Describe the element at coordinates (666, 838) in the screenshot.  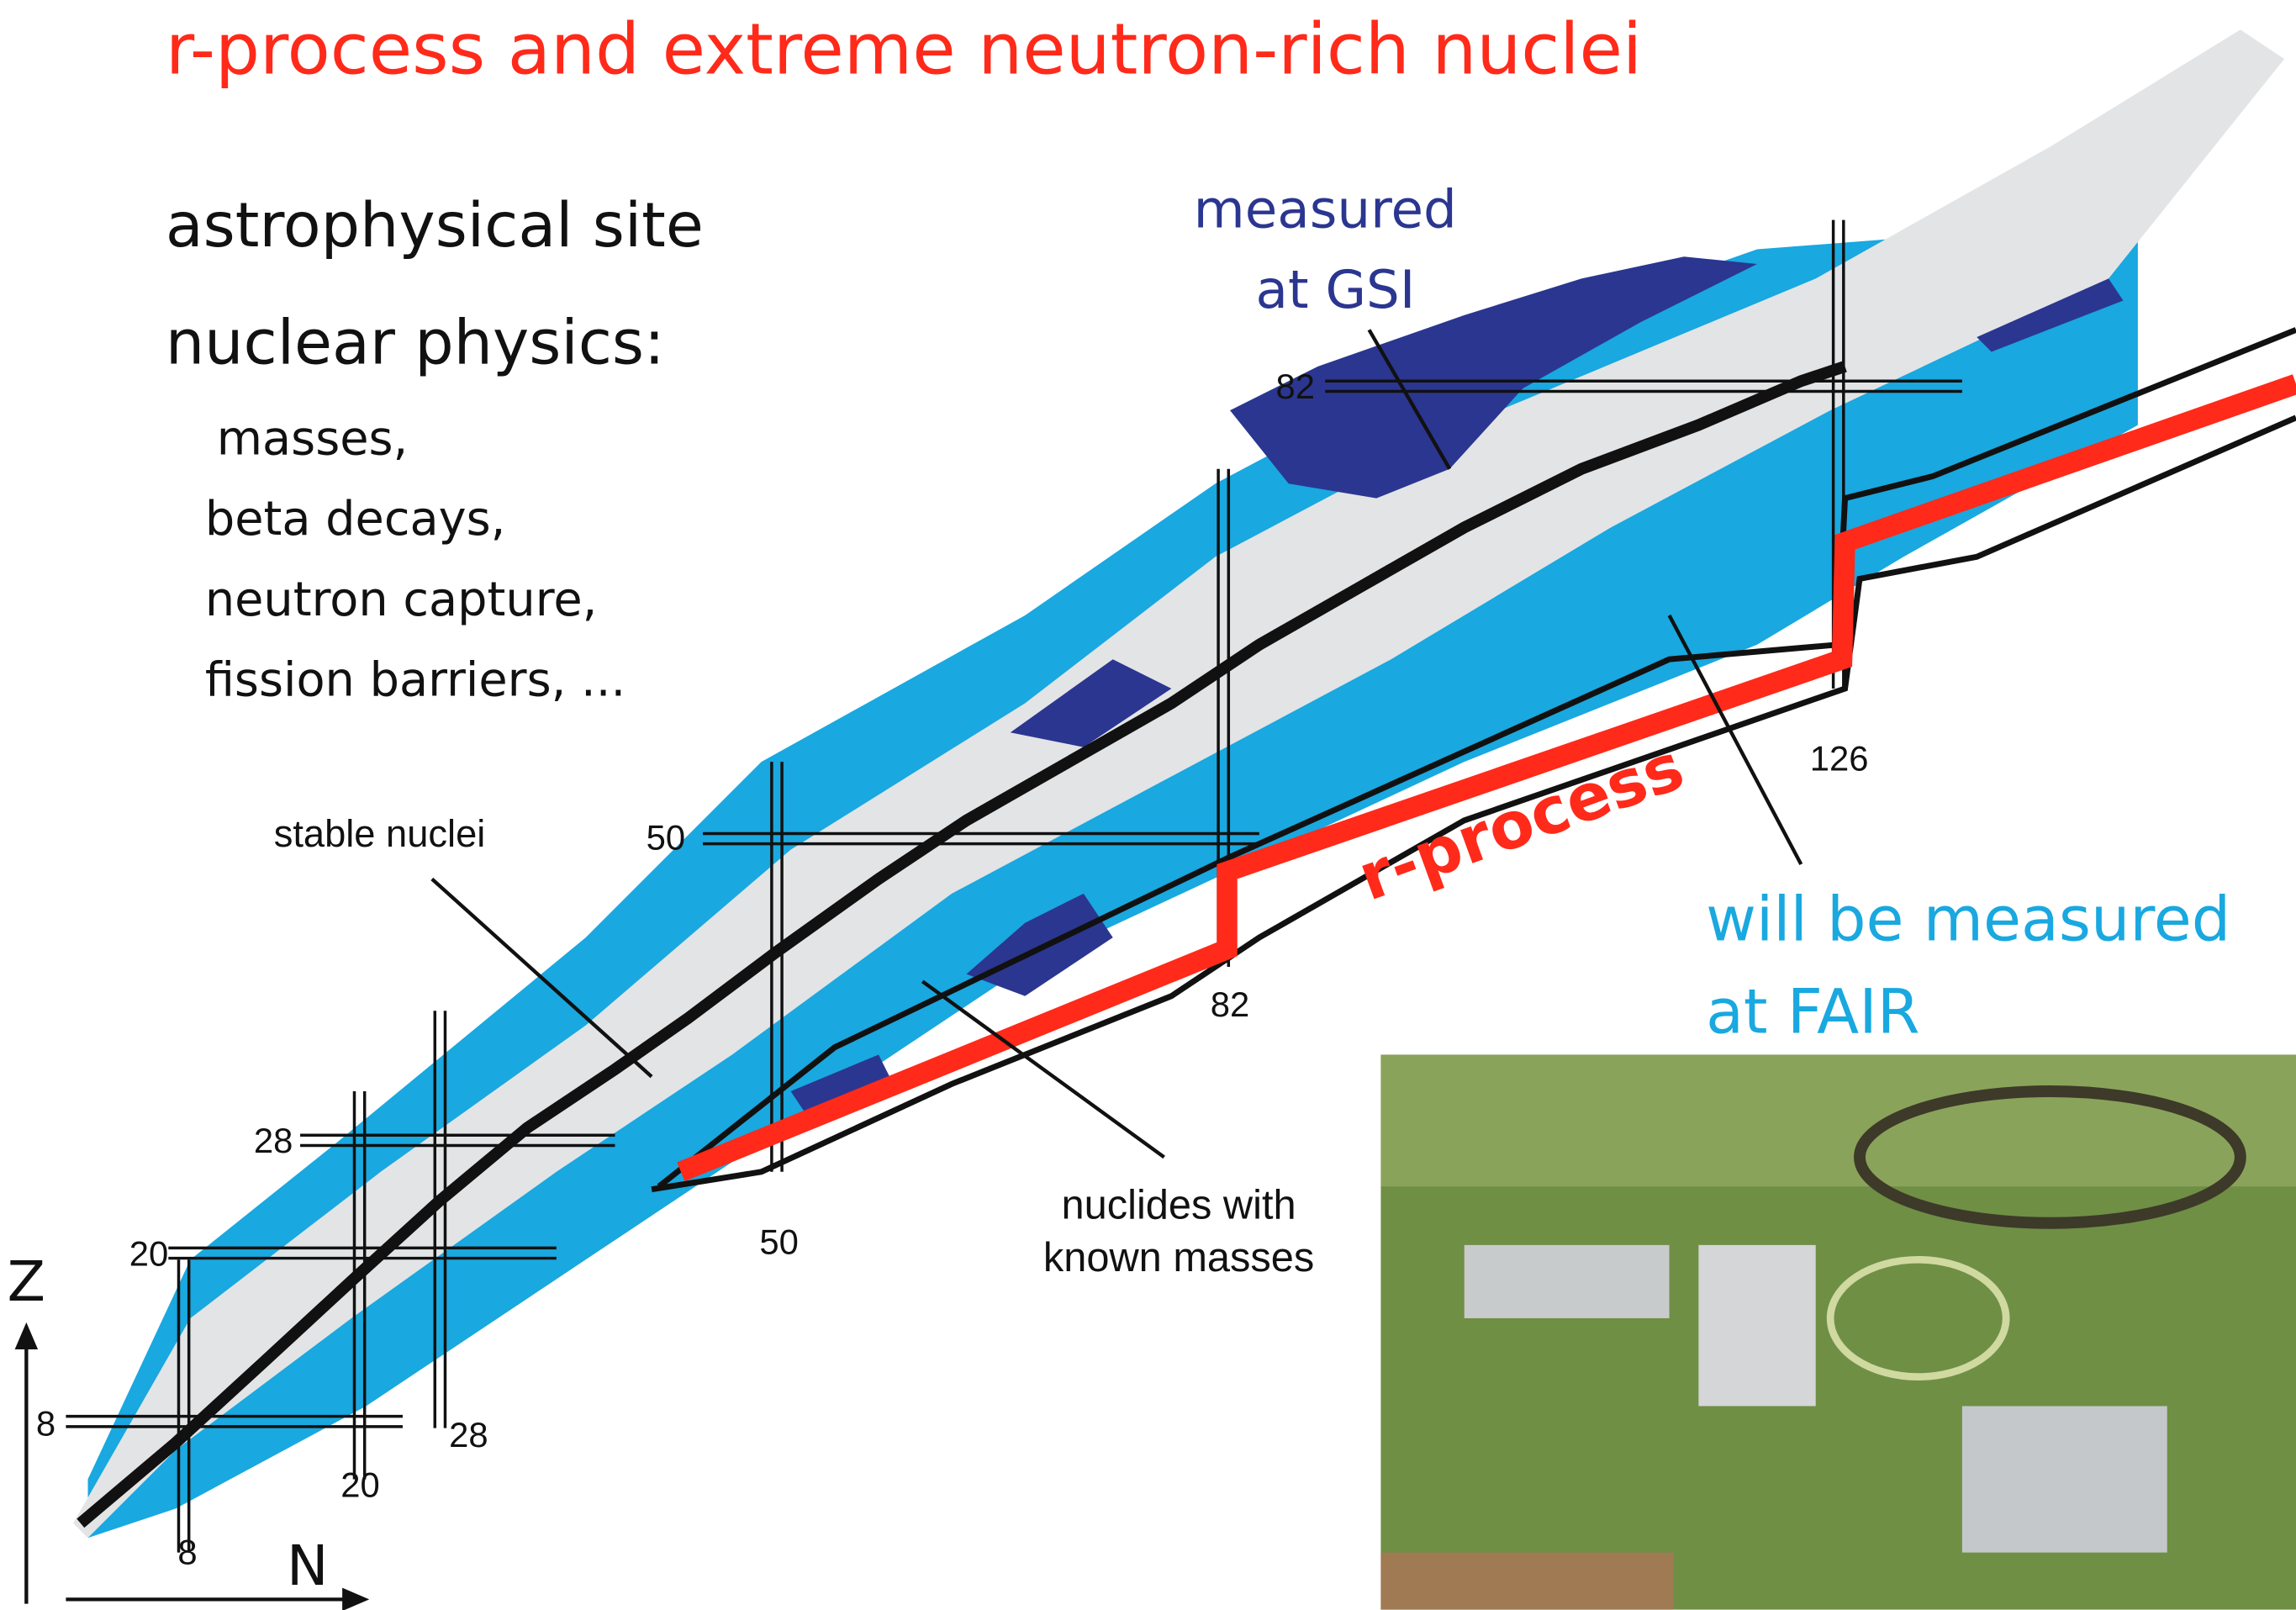
I see `z-magic: 50` at that location.